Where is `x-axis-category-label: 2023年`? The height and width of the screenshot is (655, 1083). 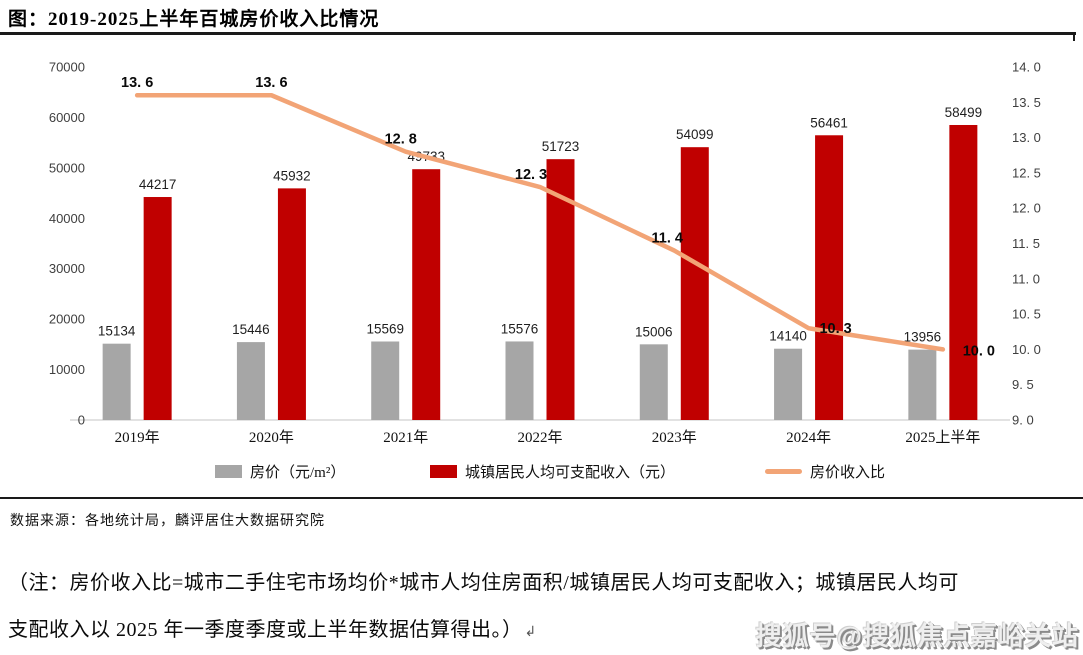 x-axis-category-label: 2023年 is located at coordinates (674, 437).